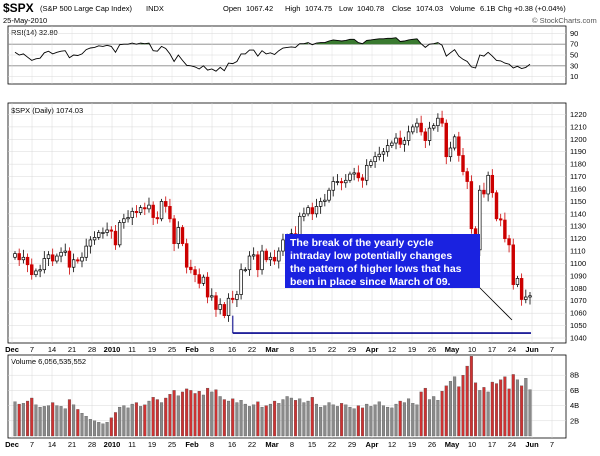  Describe the element at coordinates (492, 349) in the screenshot. I see `x-tick-label: 17` at that location.